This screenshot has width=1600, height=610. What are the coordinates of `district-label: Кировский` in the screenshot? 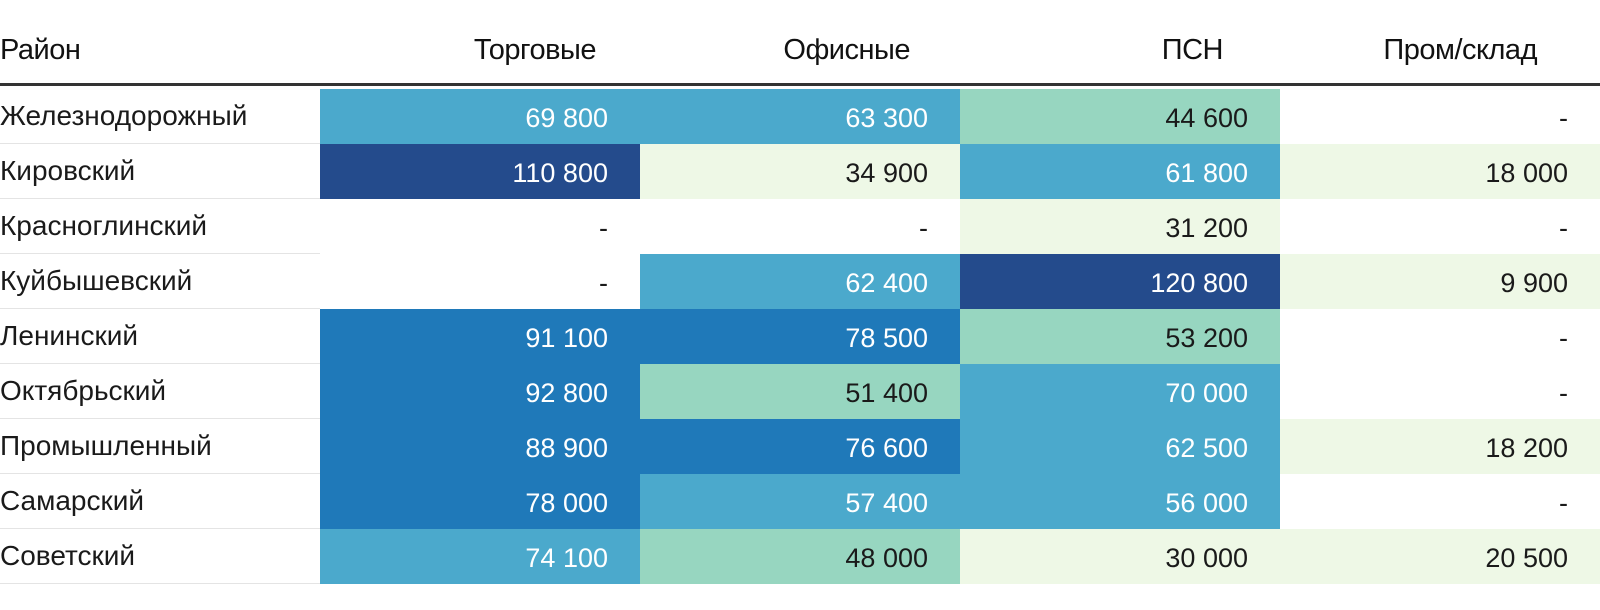 It's located at (68, 170).